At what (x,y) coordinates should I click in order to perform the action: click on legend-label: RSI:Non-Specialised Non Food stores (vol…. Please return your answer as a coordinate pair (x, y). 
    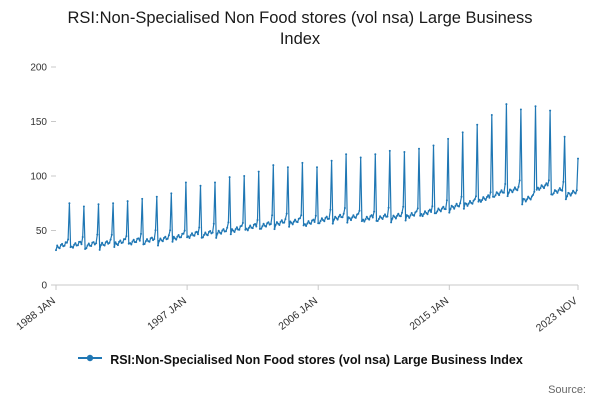
    Looking at the image, I should click on (316, 359).